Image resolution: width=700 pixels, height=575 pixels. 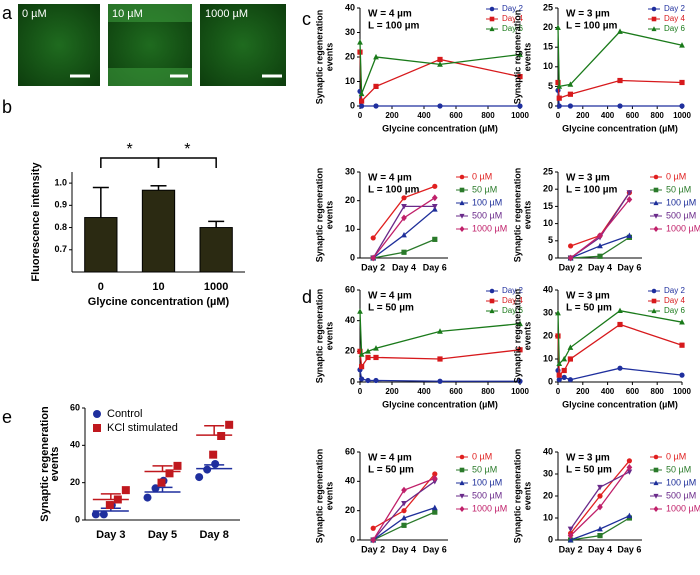 I want to click on micrograph-feature, so click(x=150, y=13).